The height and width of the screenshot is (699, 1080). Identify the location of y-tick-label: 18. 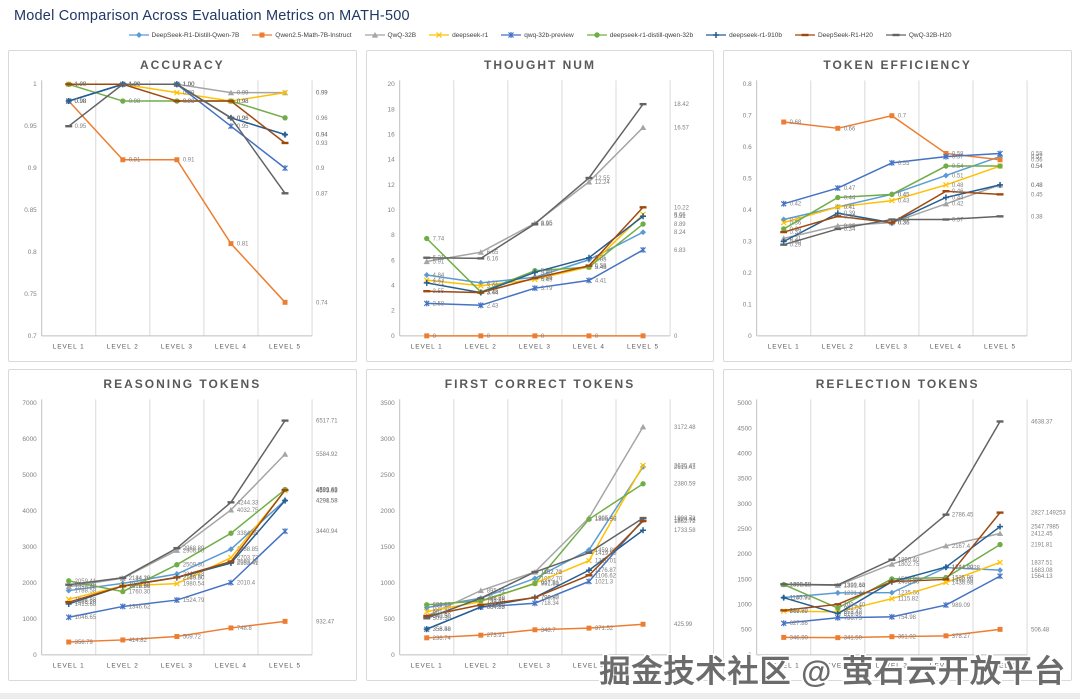
(391, 109).